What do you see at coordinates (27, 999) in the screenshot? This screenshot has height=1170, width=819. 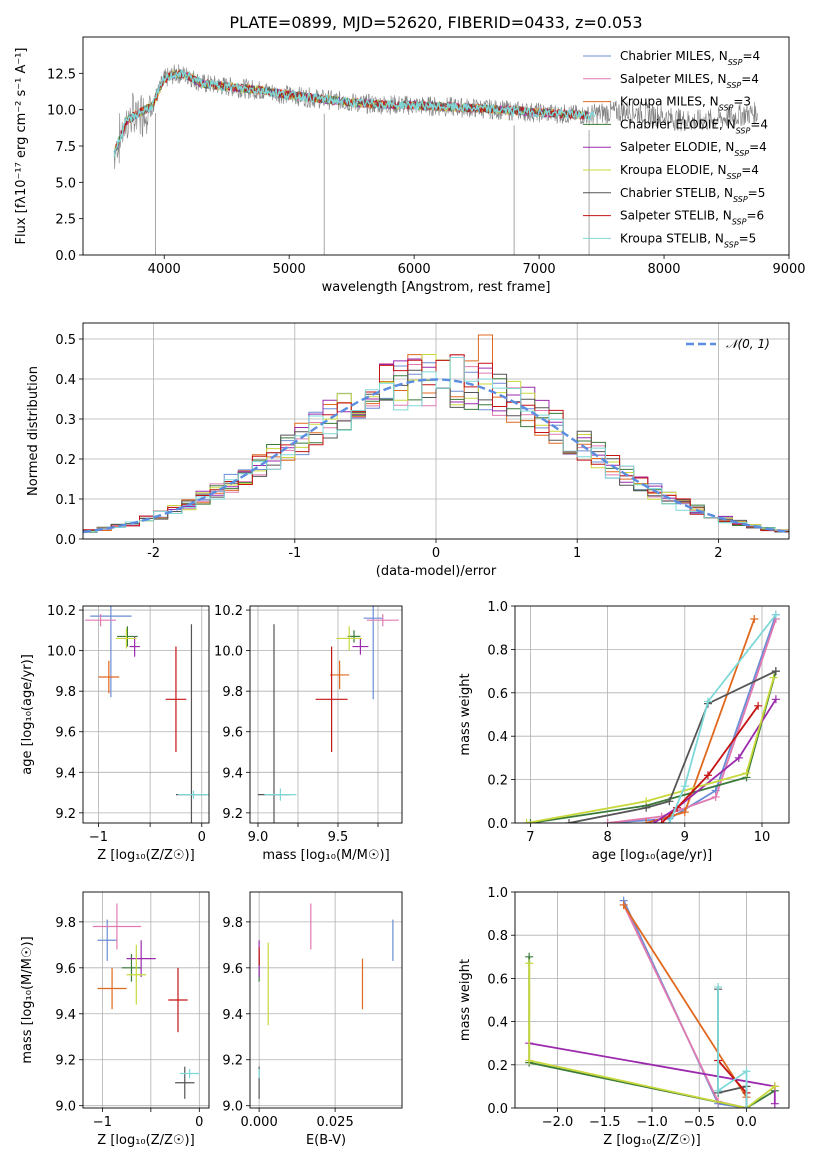 I see `y-axis-label: mass [log₁₀(M/M☉)]` at bounding box center [27, 999].